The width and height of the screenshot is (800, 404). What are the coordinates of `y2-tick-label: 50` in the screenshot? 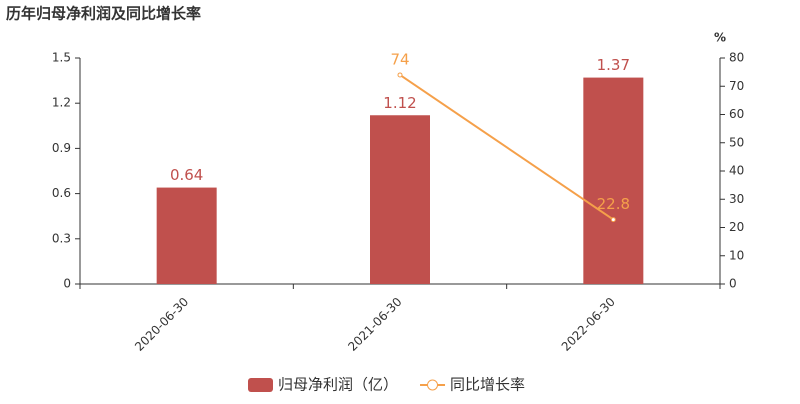 It's located at (736, 142).